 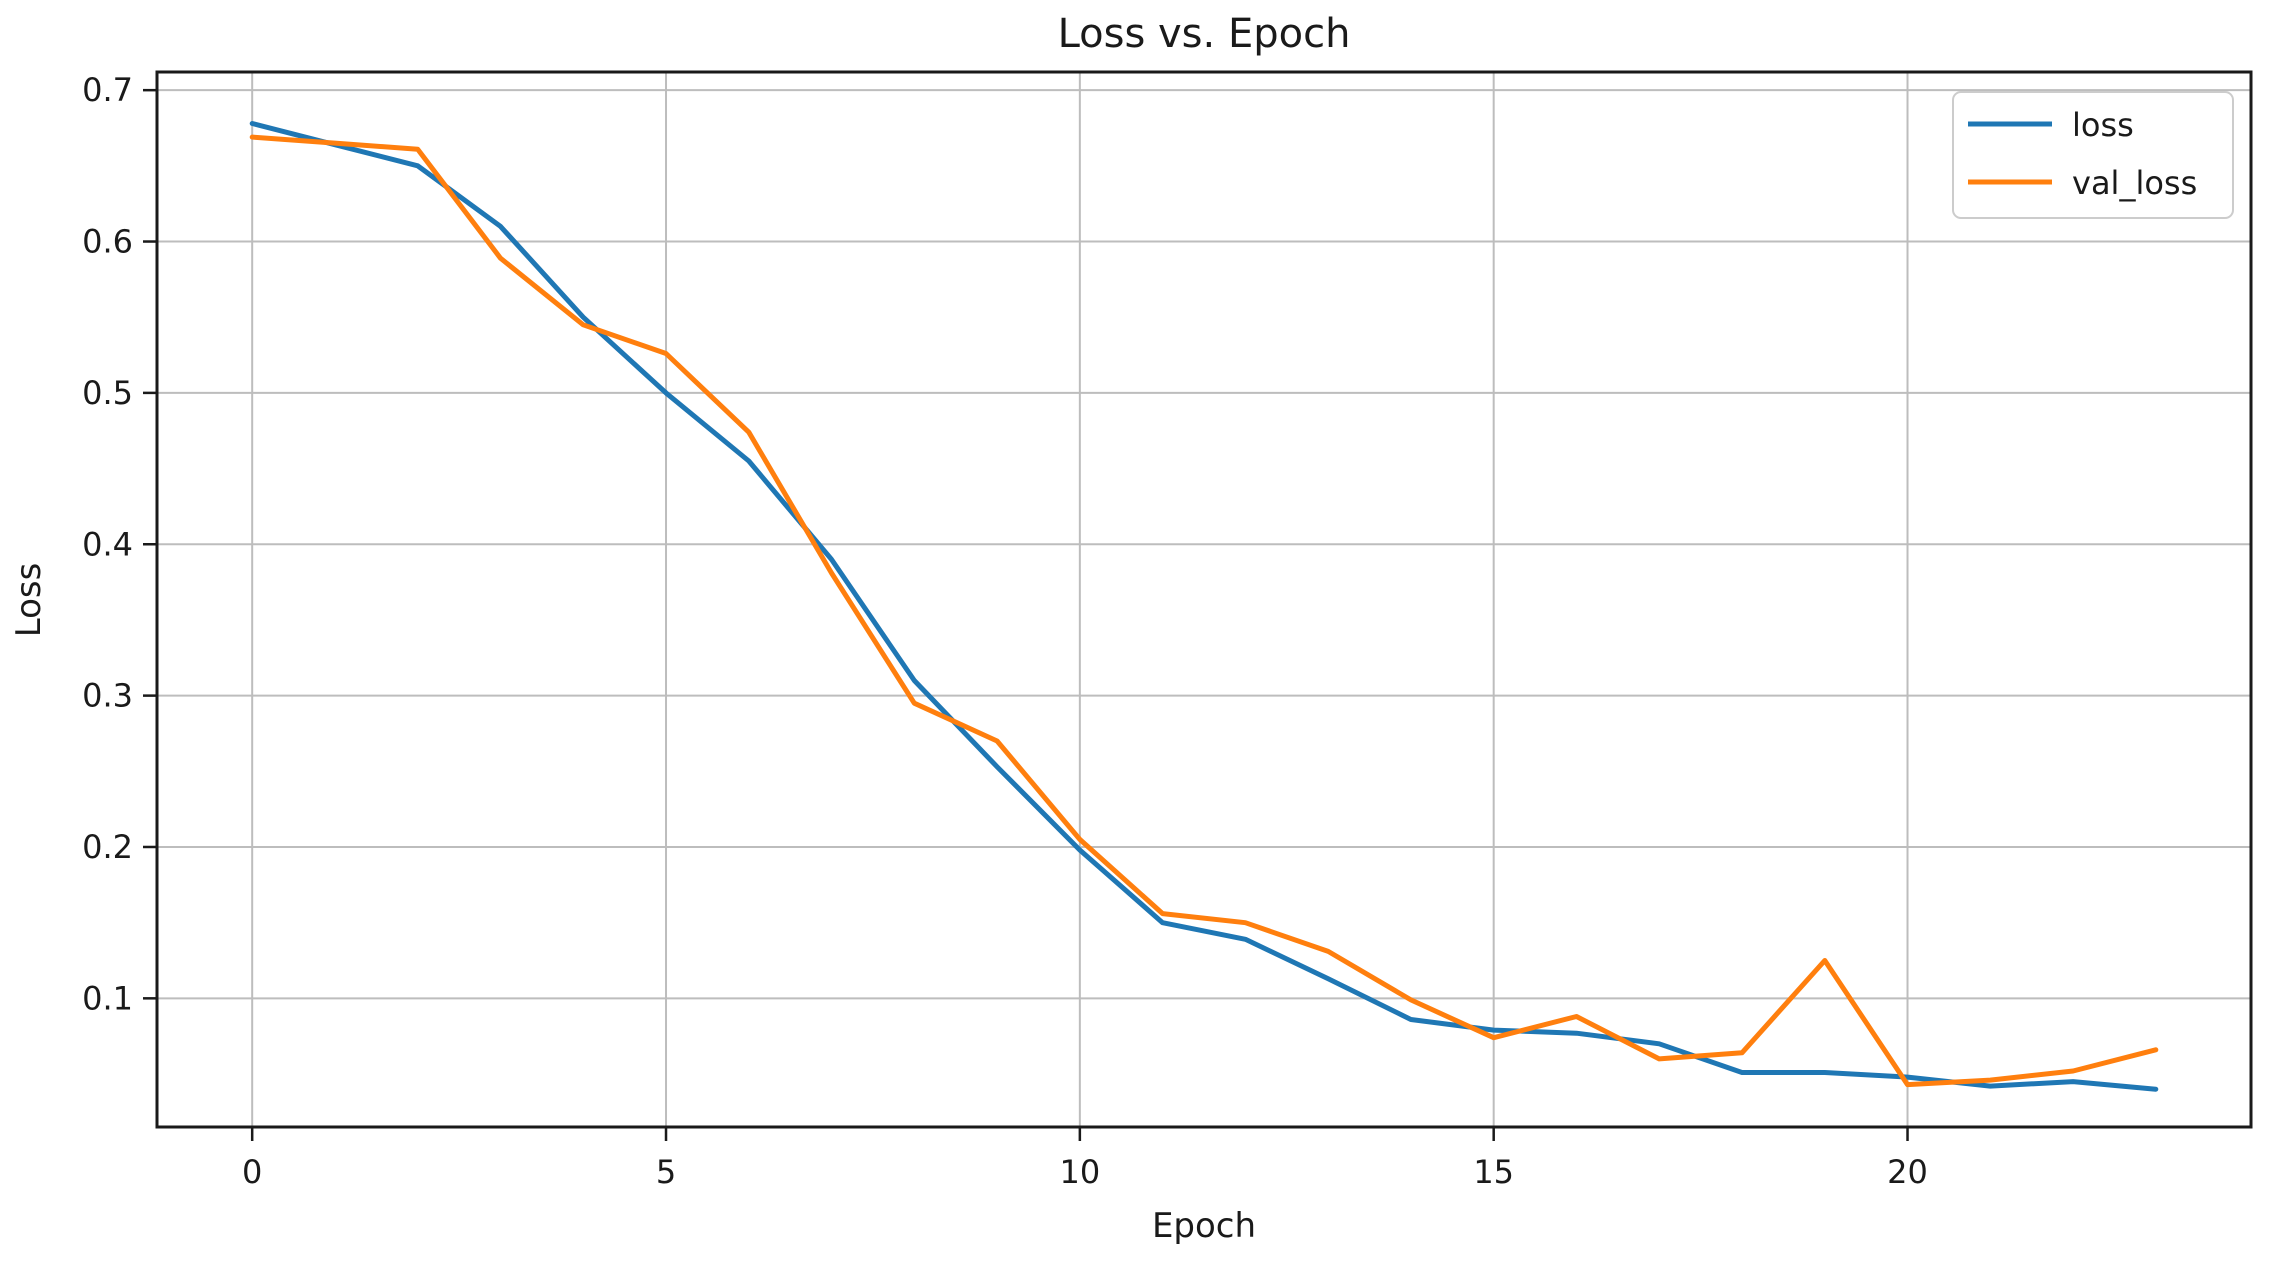 I want to click on y-axis-label: Loss, so click(x=29, y=600).